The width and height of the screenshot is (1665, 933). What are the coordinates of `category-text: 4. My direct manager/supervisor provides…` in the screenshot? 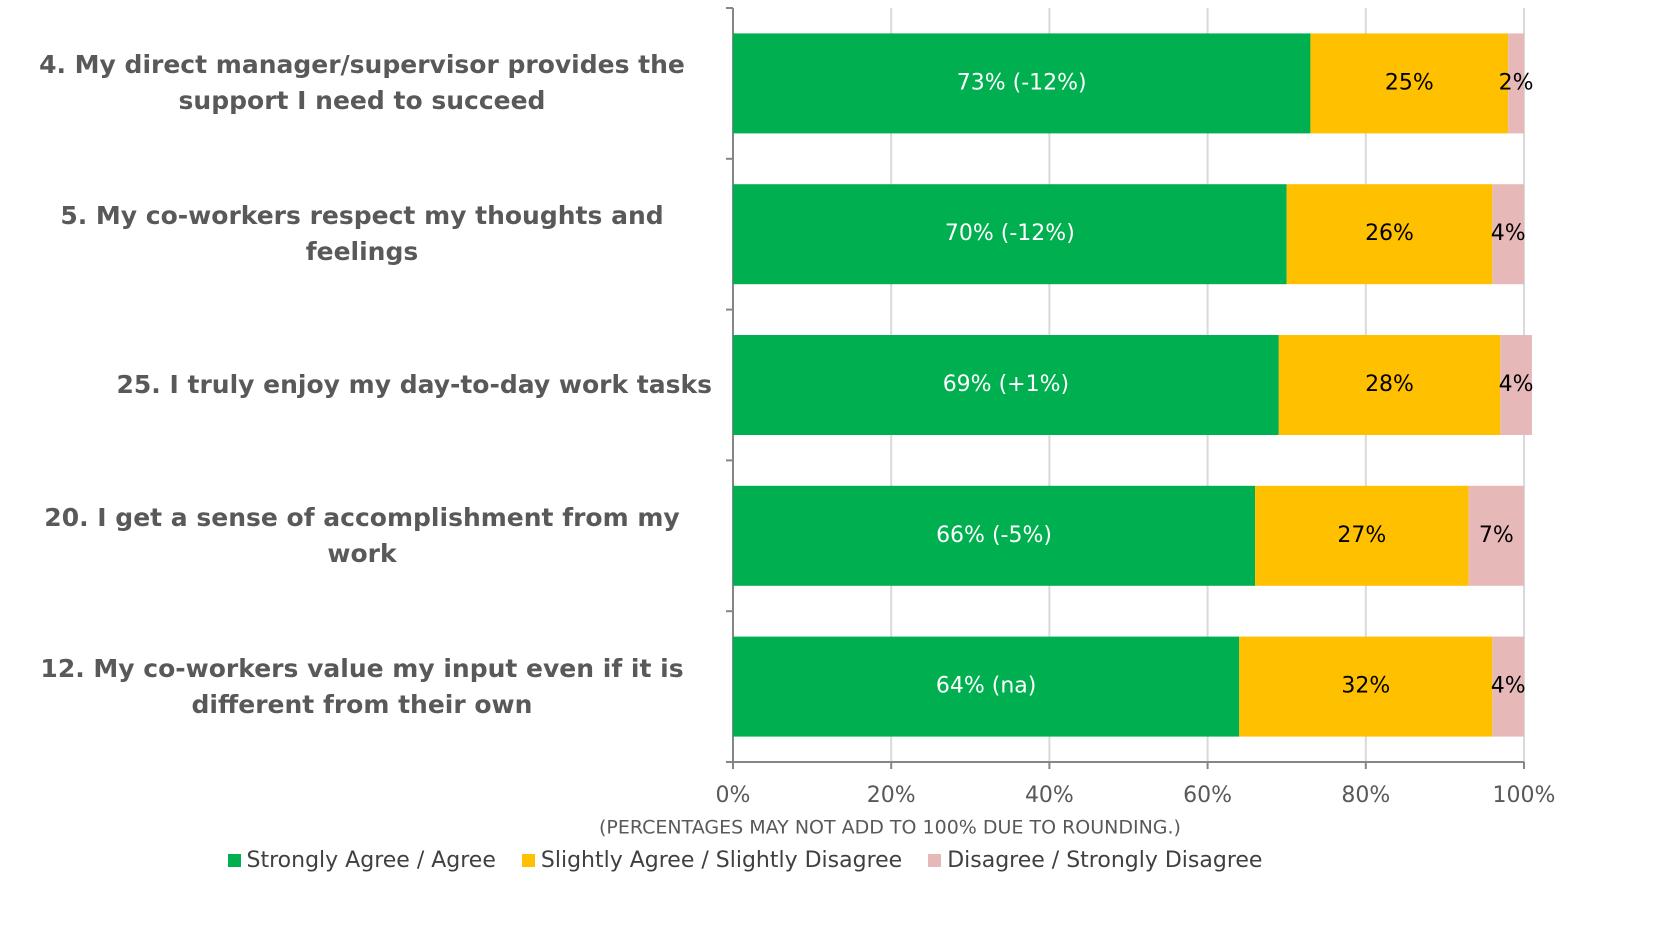 It's located at (362, 83).